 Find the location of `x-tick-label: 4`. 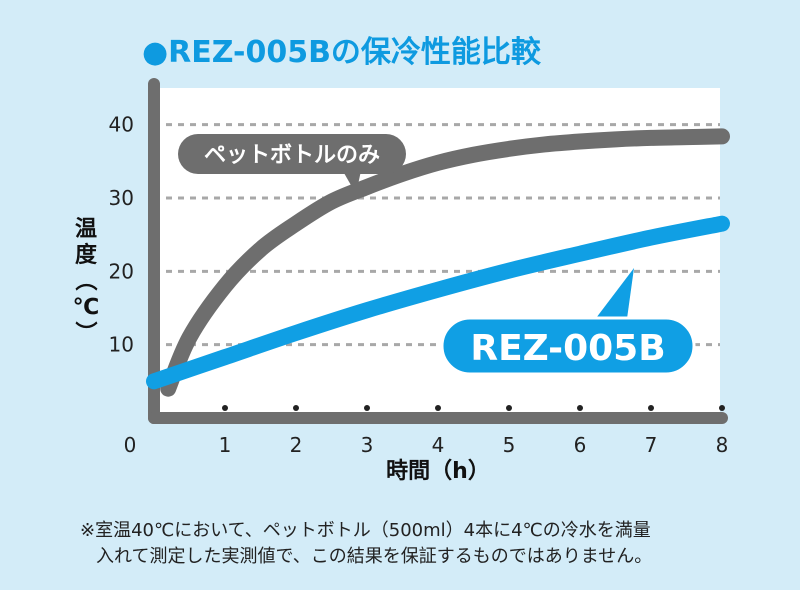

x-tick-label: 4 is located at coordinates (438, 445).